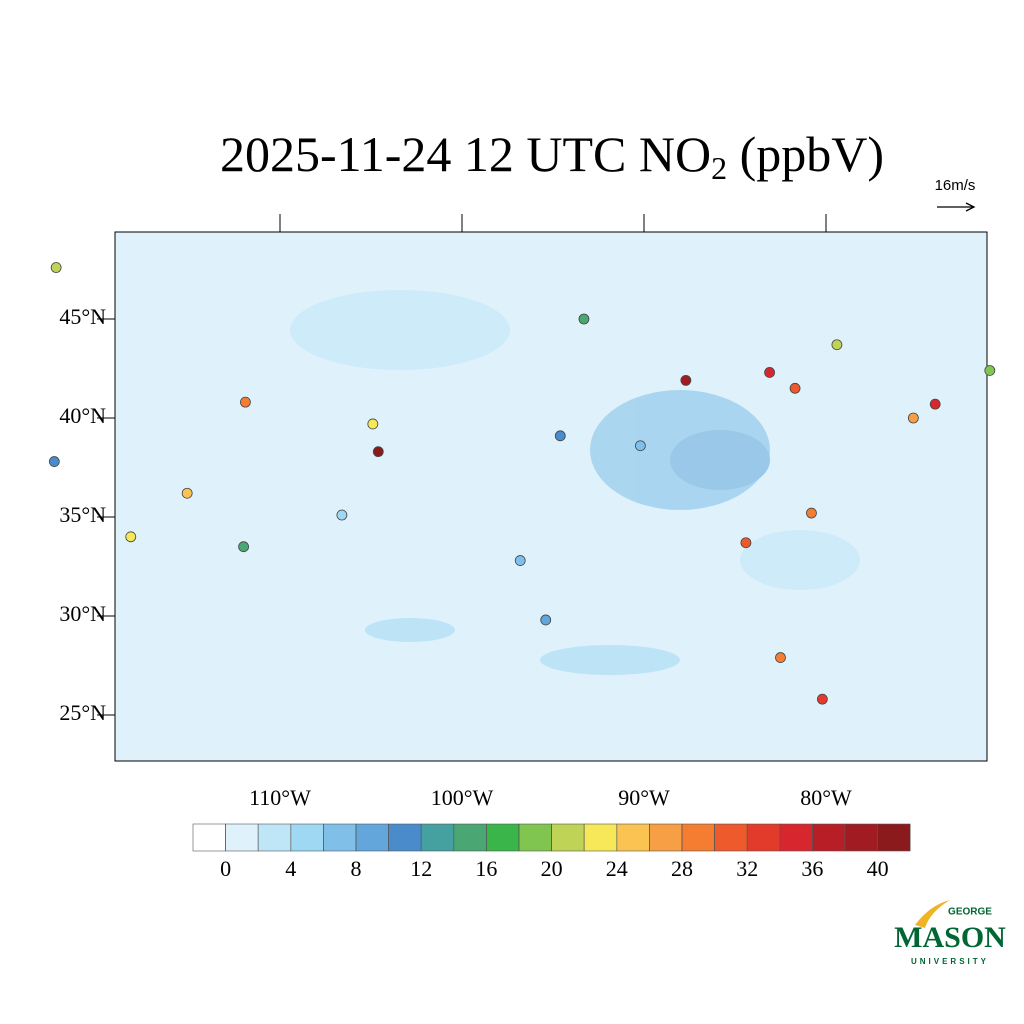  Describe the element at coordinates (682, 868) in the screenshot. I see `colorbar-tick-label: 28` at that location.